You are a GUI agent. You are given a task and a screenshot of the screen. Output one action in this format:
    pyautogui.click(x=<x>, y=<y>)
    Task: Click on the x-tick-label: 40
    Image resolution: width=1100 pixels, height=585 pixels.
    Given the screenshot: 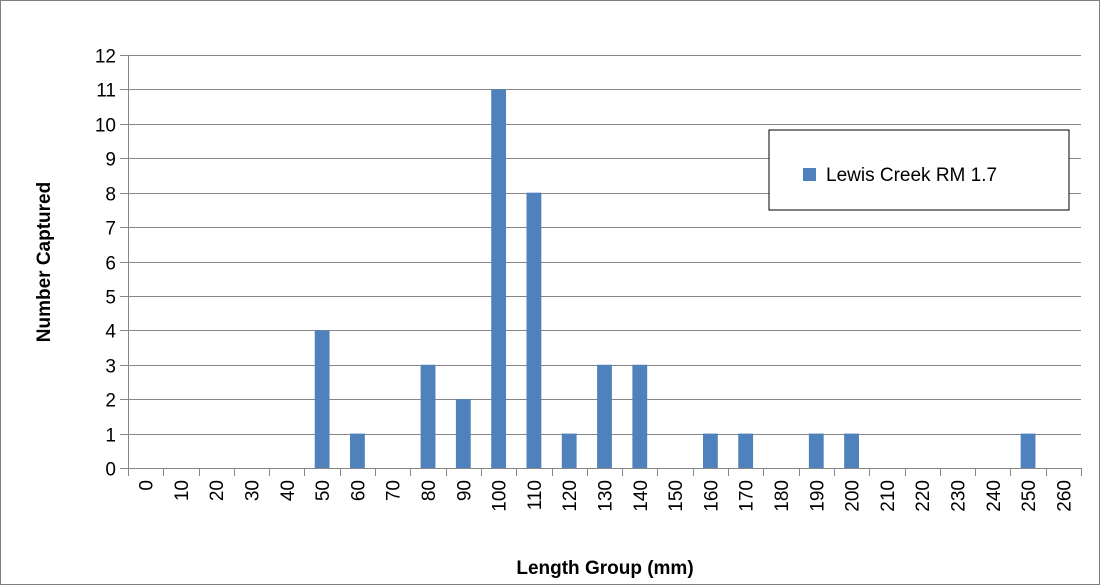 What is the action you would take?
    pyautogui.click(x=288, y=490)
    